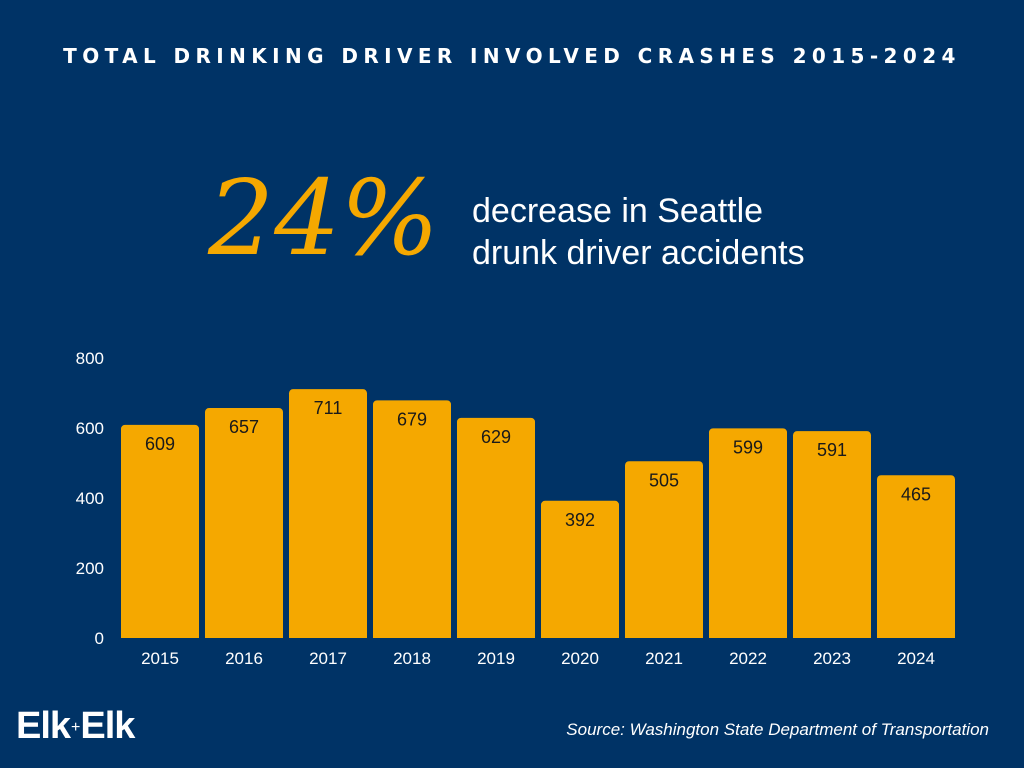 The height and width of the screenshot is (768, 1024). I want to click on bar-2016, so click(244, 523).